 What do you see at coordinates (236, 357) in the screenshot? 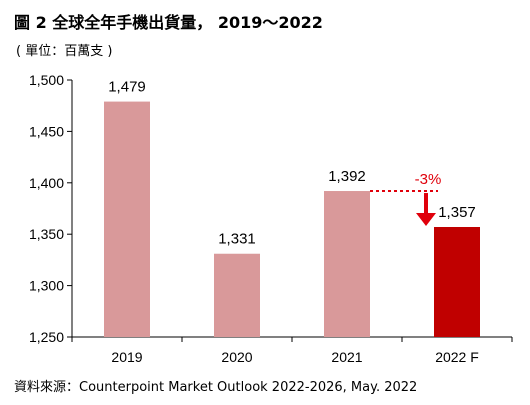
I see `x-tick-label: 2020` at bounding box center [236, 357].